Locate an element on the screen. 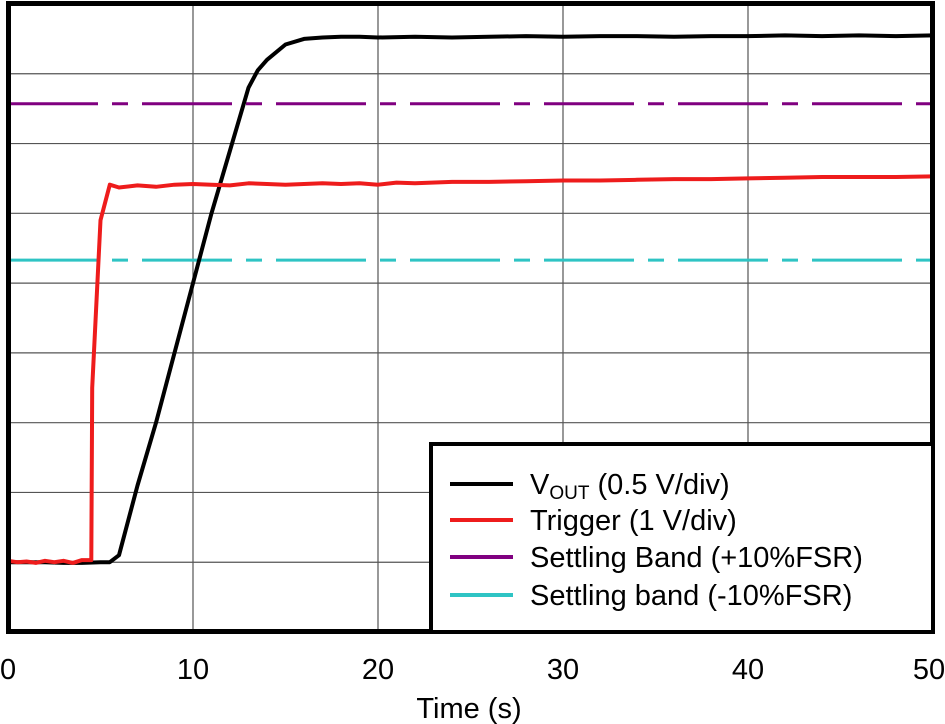 The width and height of the screenshot is (945, 724). x-tick-label: 10 is located at coordinates (193, 670).